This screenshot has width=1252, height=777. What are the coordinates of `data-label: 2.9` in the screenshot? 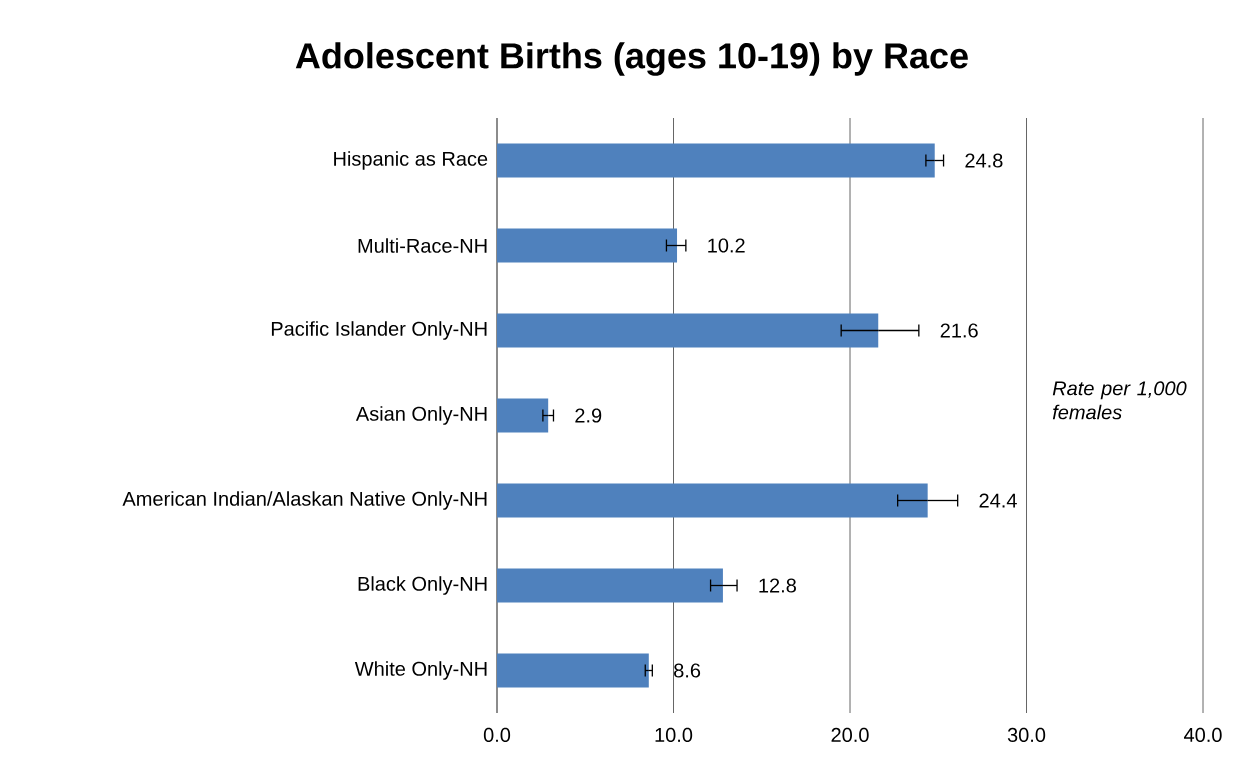 It's located at (588, 415).